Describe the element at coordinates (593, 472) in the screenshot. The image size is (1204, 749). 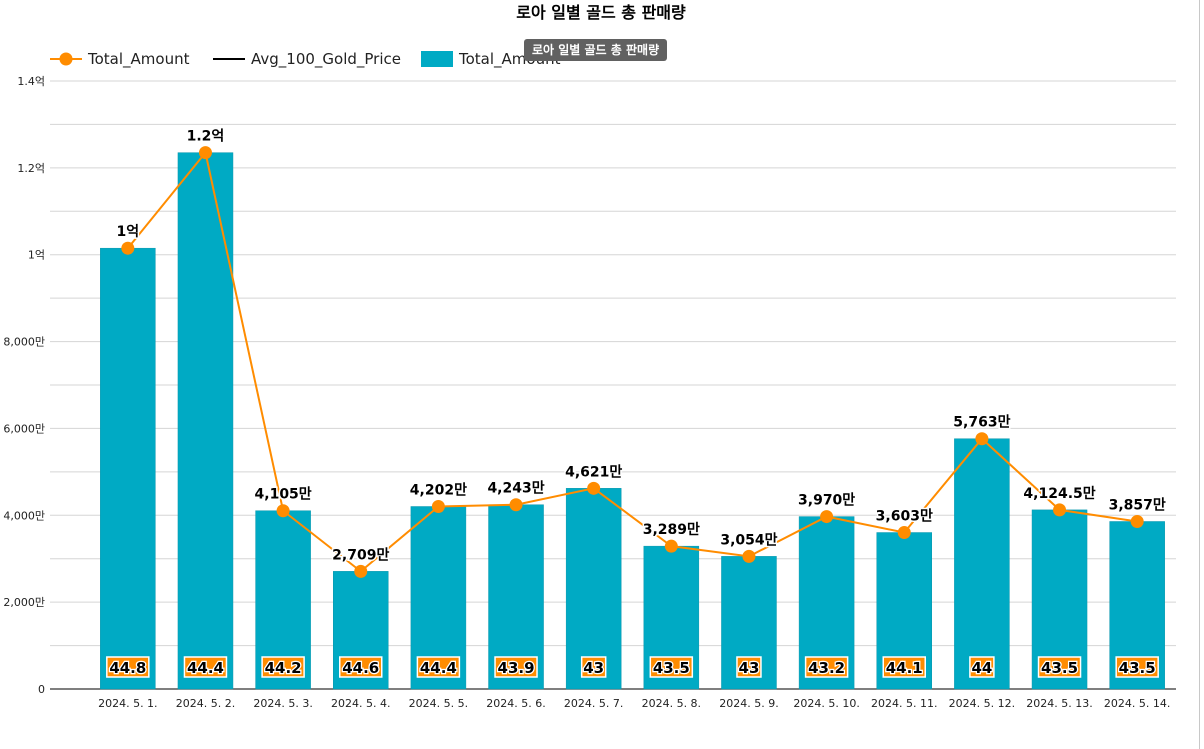
I see `data-label: 4,621만` at that location.